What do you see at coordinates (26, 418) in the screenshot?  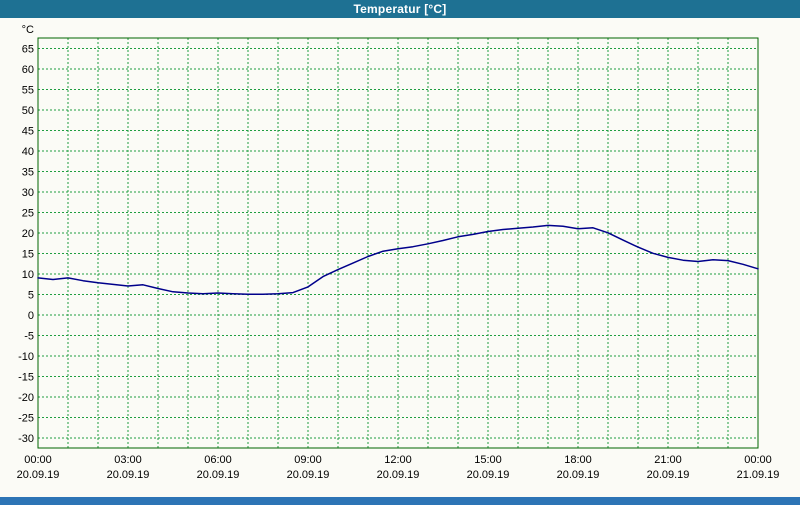 I see `svg-text: -25` at bounding box center [26, 418].